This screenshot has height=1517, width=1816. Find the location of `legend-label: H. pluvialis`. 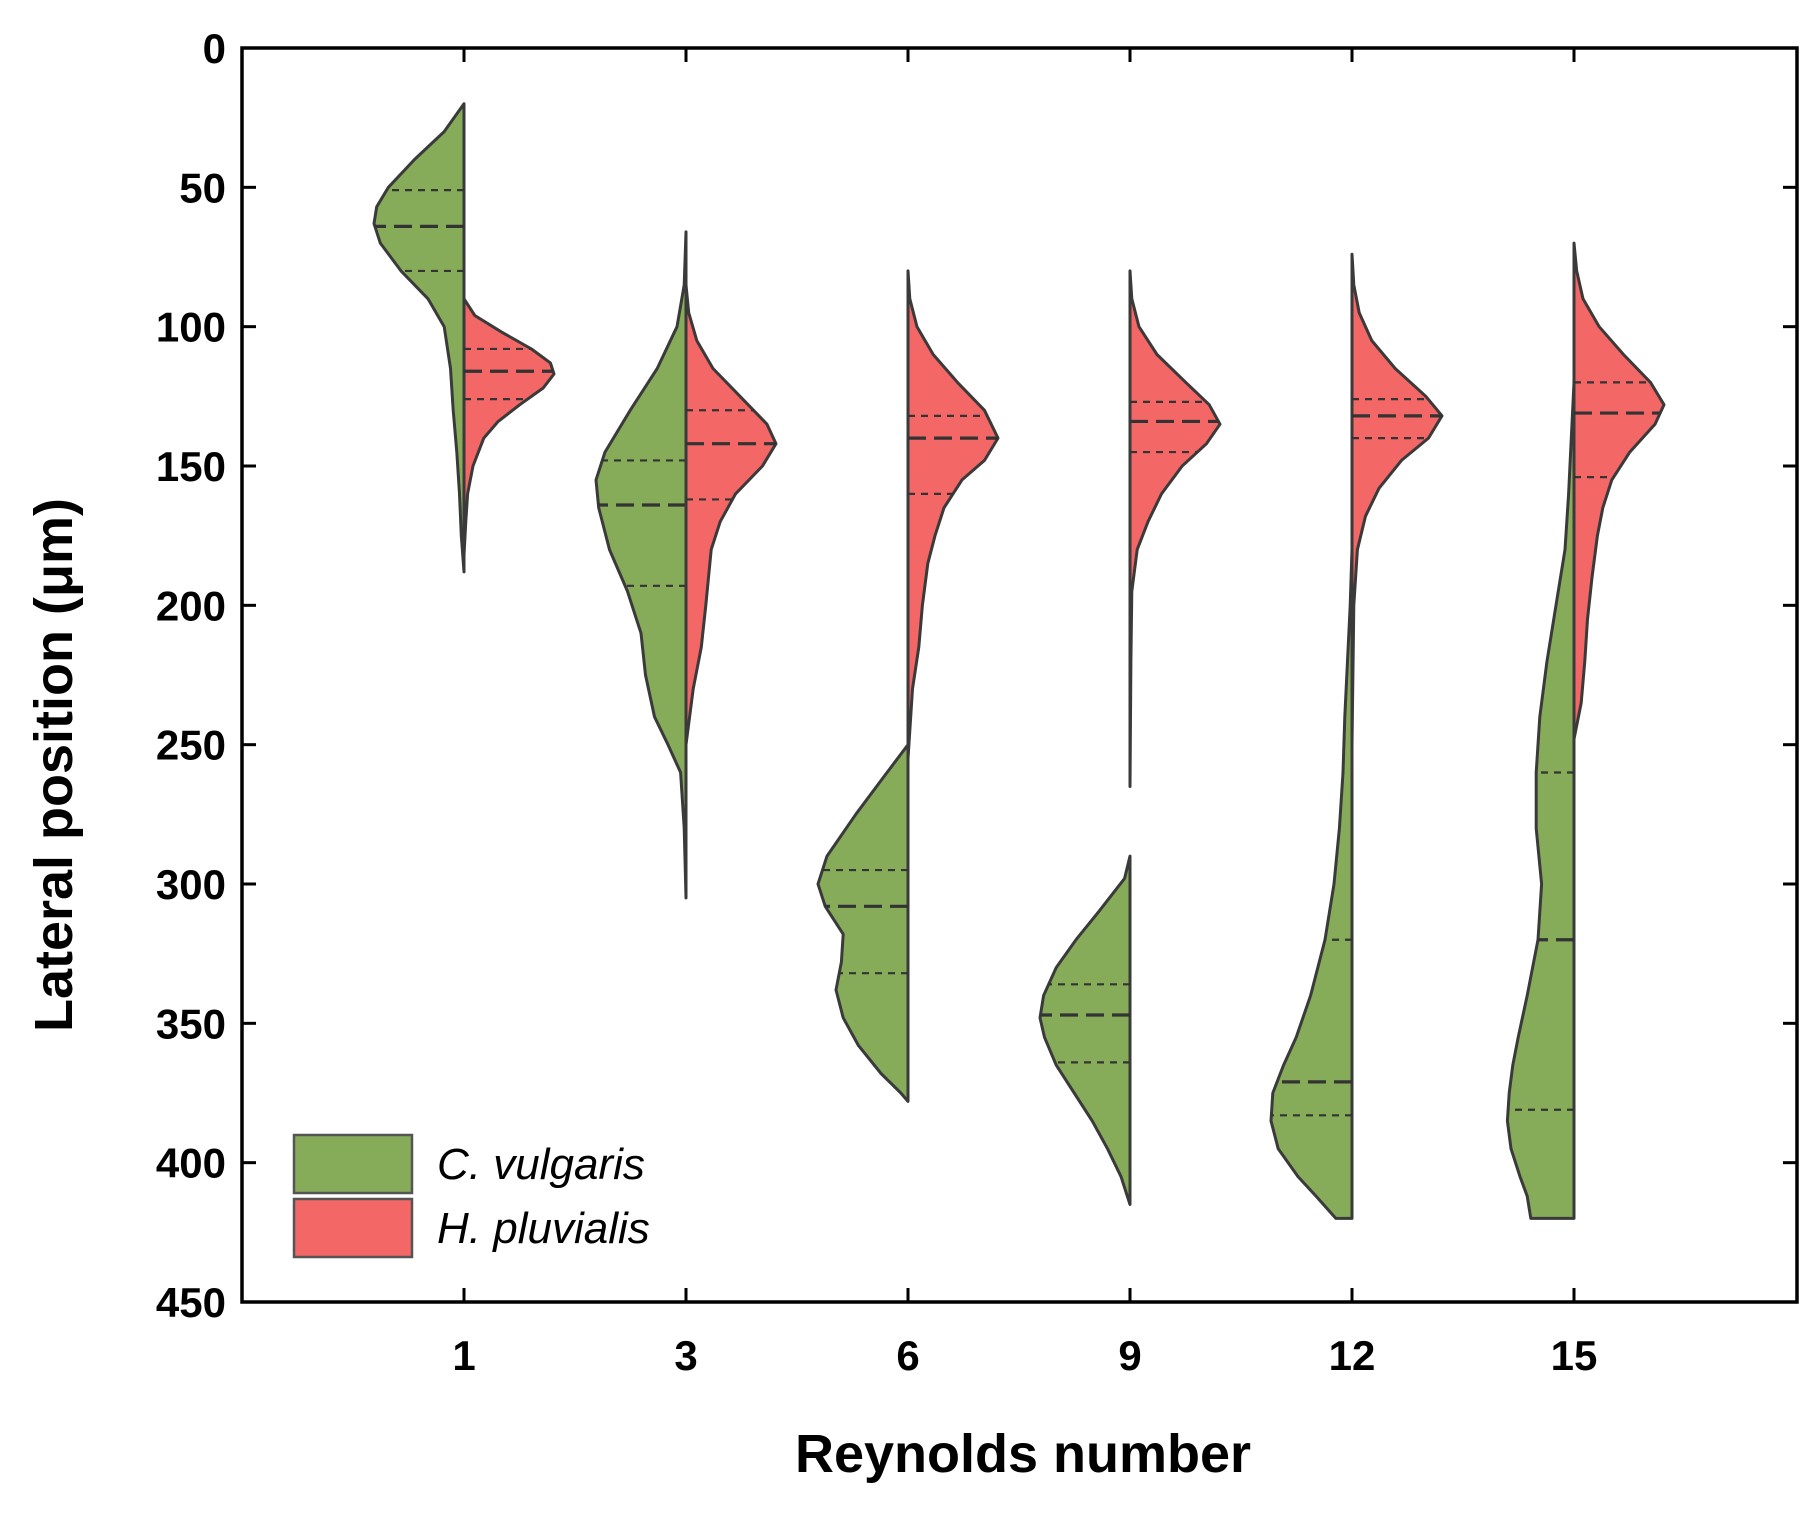

legend-label: H. pluvialis is located at coordinates (543, 1228).